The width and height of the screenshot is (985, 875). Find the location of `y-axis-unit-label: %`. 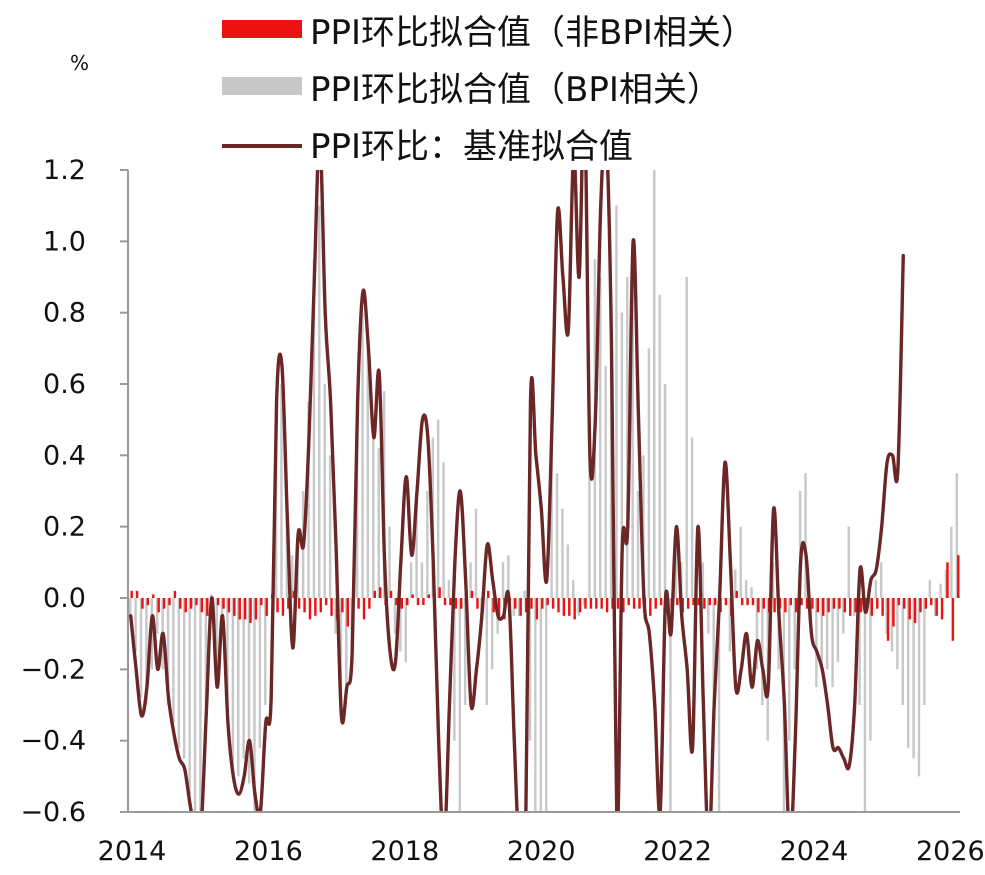

y-axis-unit-label: % is located at coordinates (79, 63).